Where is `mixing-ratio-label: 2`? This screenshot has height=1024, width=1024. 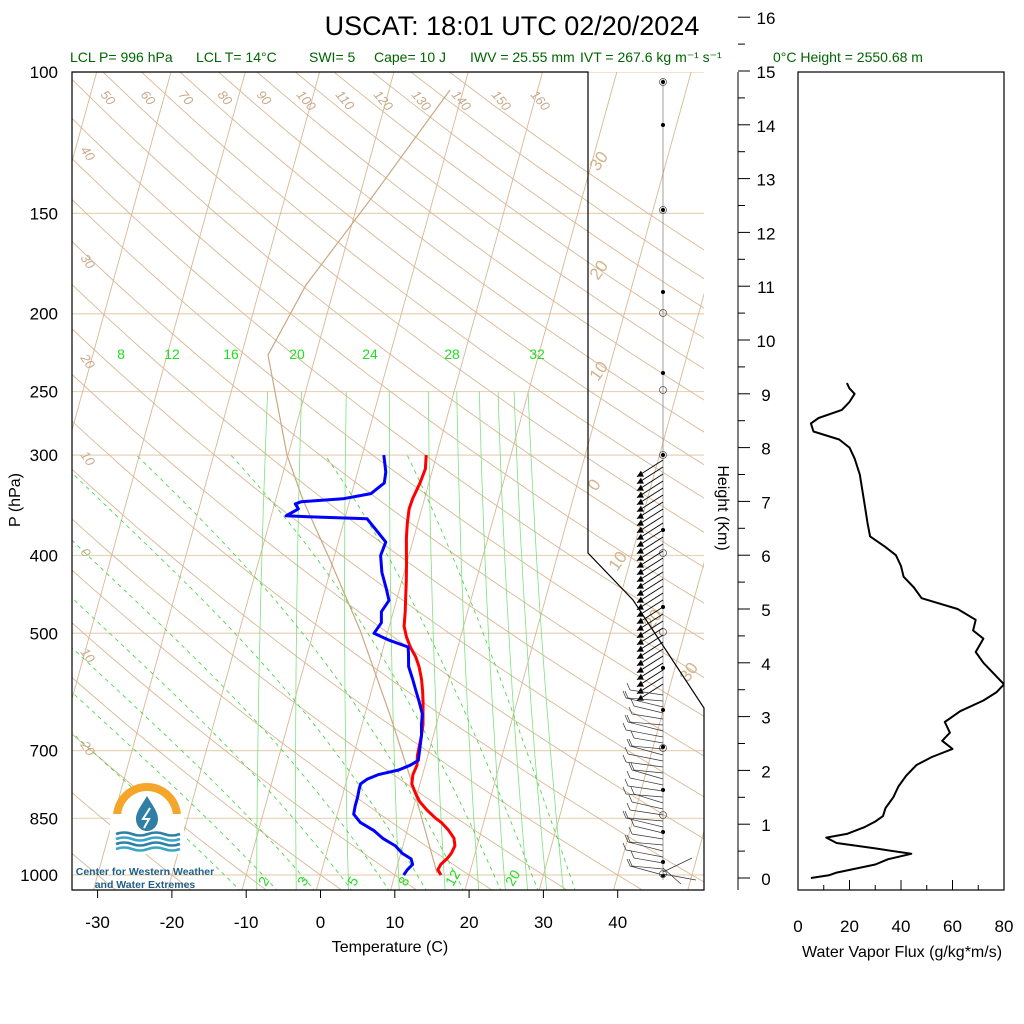
mixing-ratio-label: 2 is located at coordinates (264, 881).